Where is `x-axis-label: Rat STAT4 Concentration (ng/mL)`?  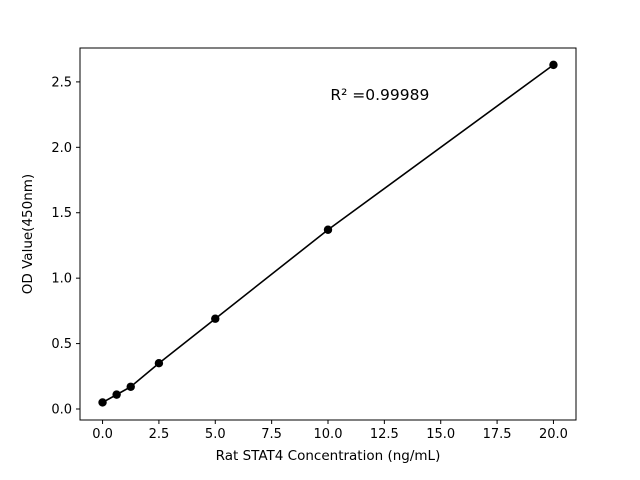
x-axis-label: Rat STAT4 Concentration (ng/mL) is located at coordinates (328, 456).